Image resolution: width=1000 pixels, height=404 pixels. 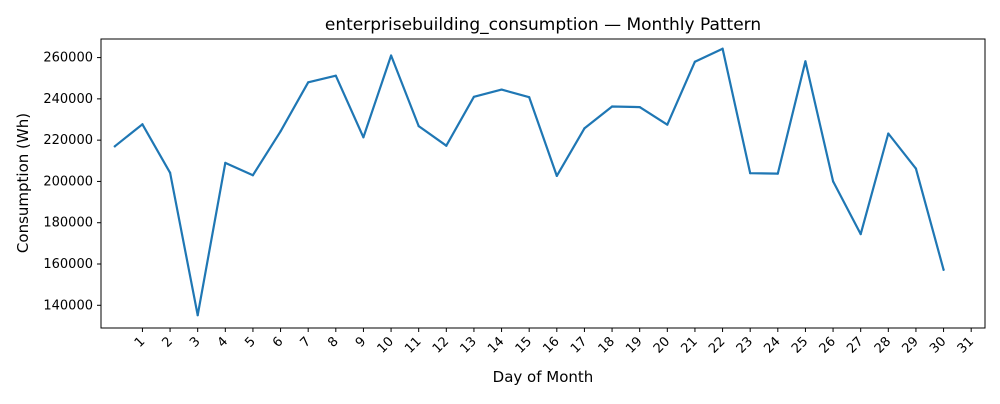 What do you see at coordinates (361, 342) in the screenshot?
I see `x-tick-label: 9` at bounding box center [361, 342].